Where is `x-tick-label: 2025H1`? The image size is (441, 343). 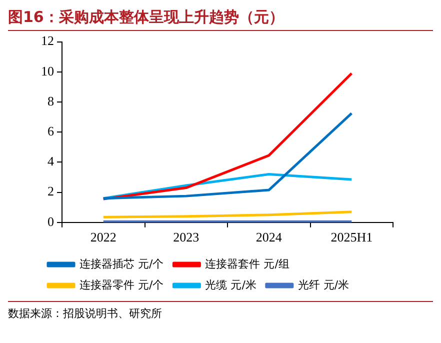
x-tick-label: 2025H1 is located at coordinates (351, 237).